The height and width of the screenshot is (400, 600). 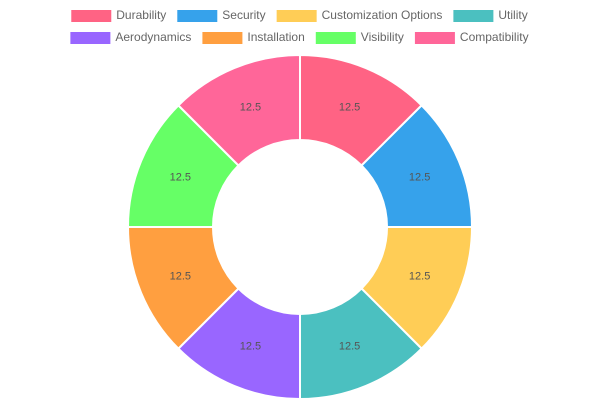 What do you see at coordinates (238, 110) in the screenshot?
I see `slice` at bounding box center [238, 110].